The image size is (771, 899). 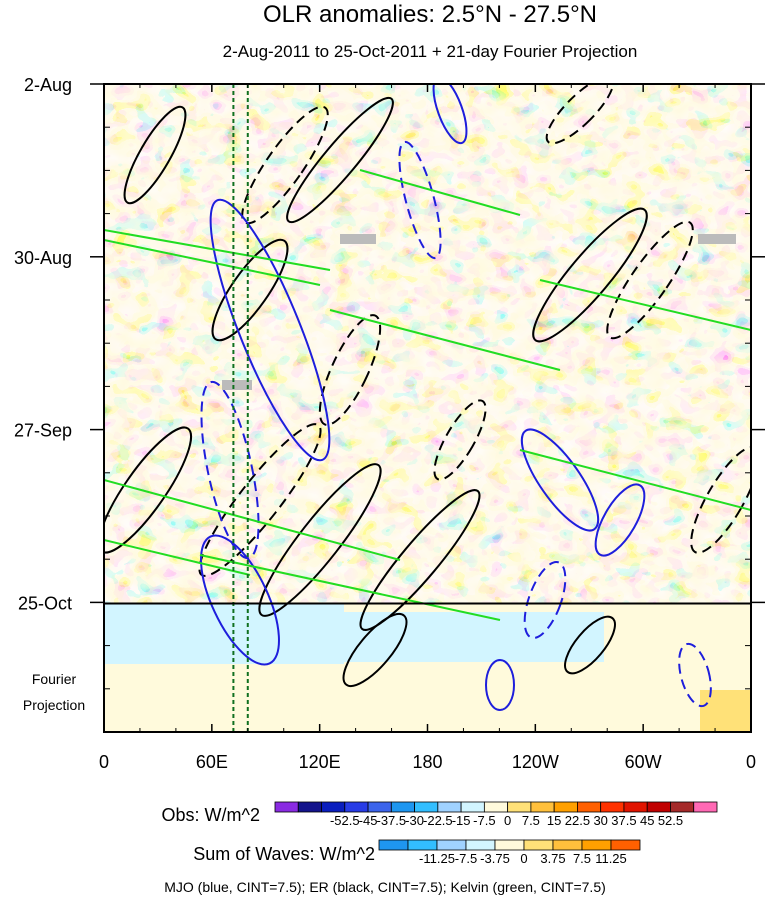 I want to click on waves-colorbar-title: Sum of Waves: W/m^2, so click(x=284, y=854).